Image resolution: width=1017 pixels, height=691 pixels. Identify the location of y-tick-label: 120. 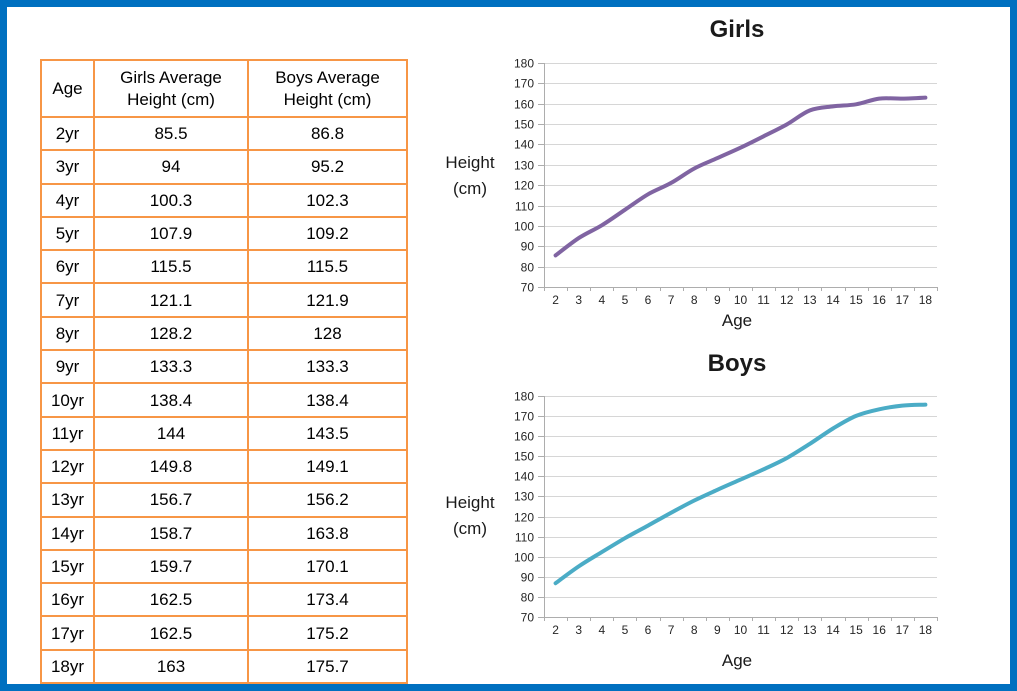
(524, 186).